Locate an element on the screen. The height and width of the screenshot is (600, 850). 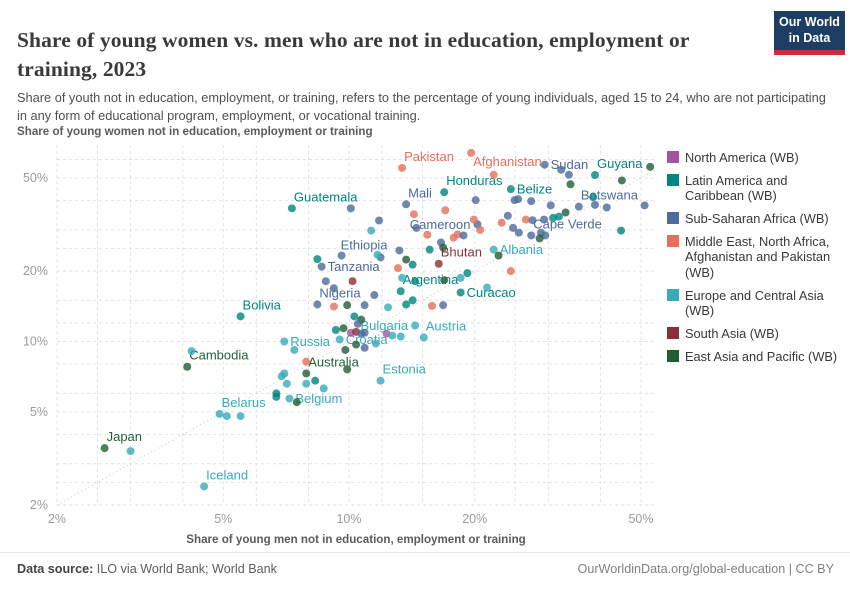
data-point-russia is located at coordinates (284, 341).